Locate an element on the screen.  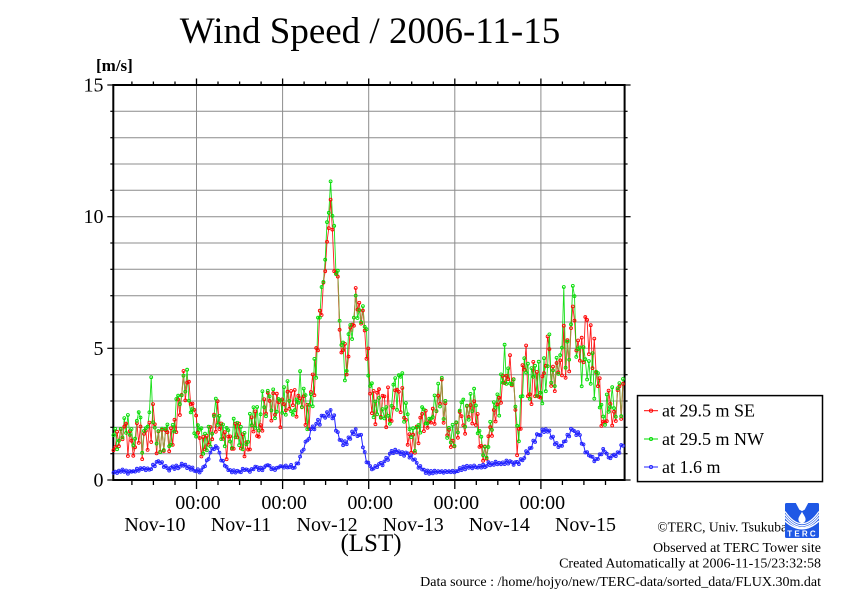
svg-text: 15 is located at coordinates (94, 86).